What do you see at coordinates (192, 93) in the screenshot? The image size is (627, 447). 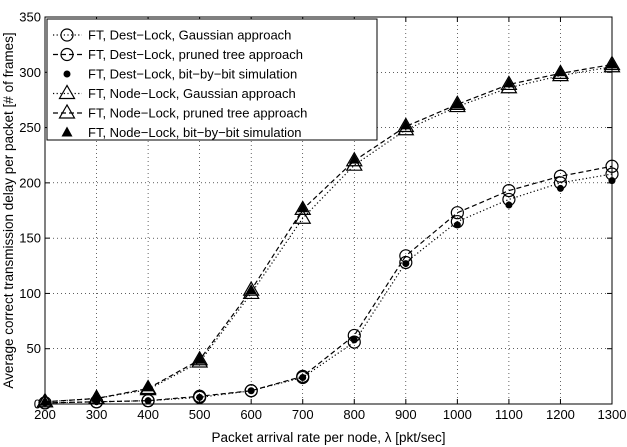 I see `legend-label: FT, Node−Lock, Gaussian approach` at bounding box center [192, 93].